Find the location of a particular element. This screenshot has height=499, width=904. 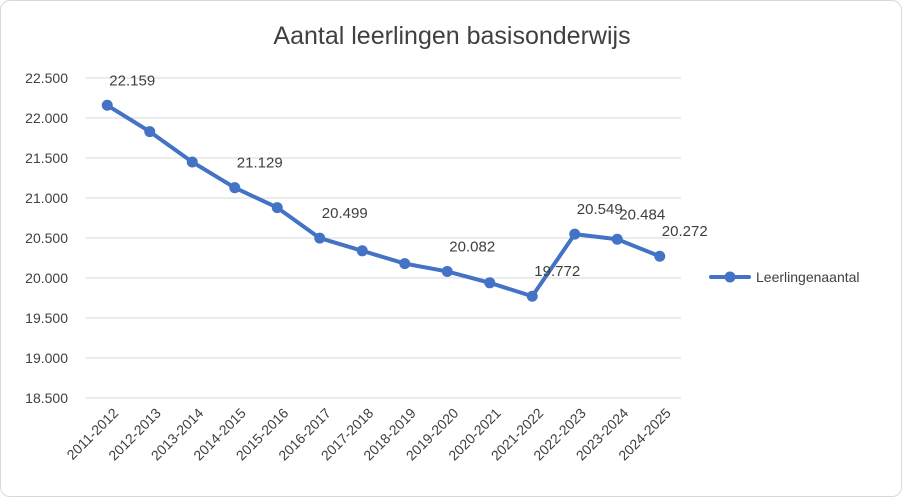

legend-marker is located at coordinates (730, 277).